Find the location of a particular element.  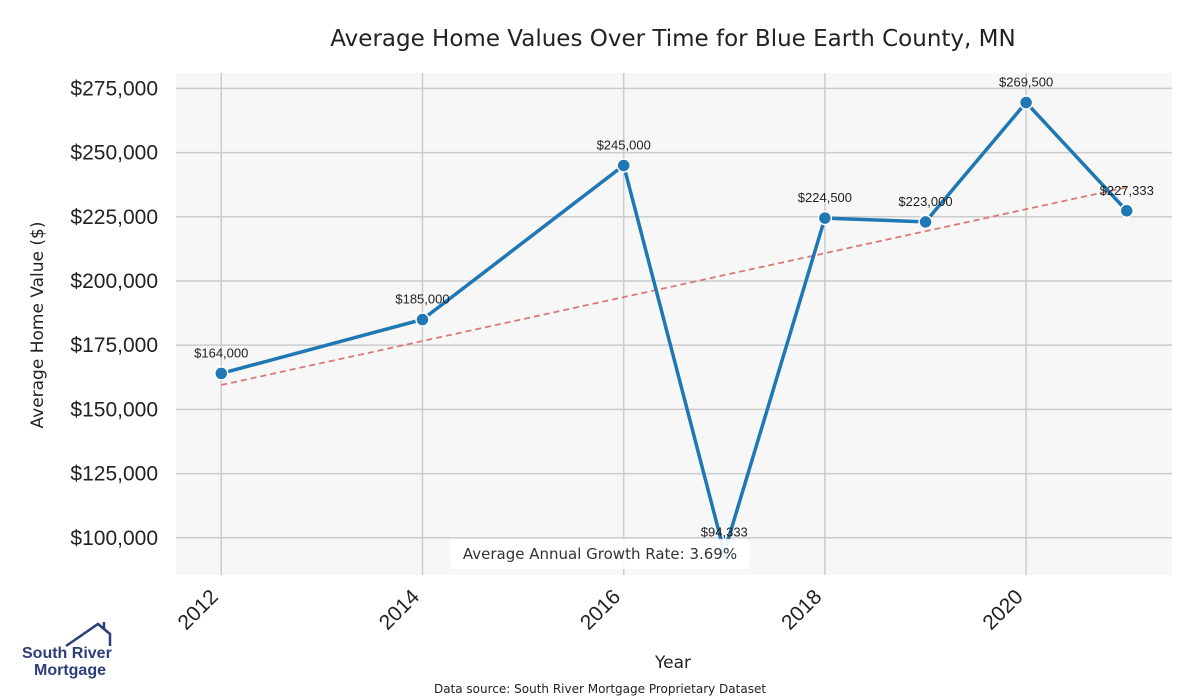

growth-rate-box is located at coordinates (600, 554).